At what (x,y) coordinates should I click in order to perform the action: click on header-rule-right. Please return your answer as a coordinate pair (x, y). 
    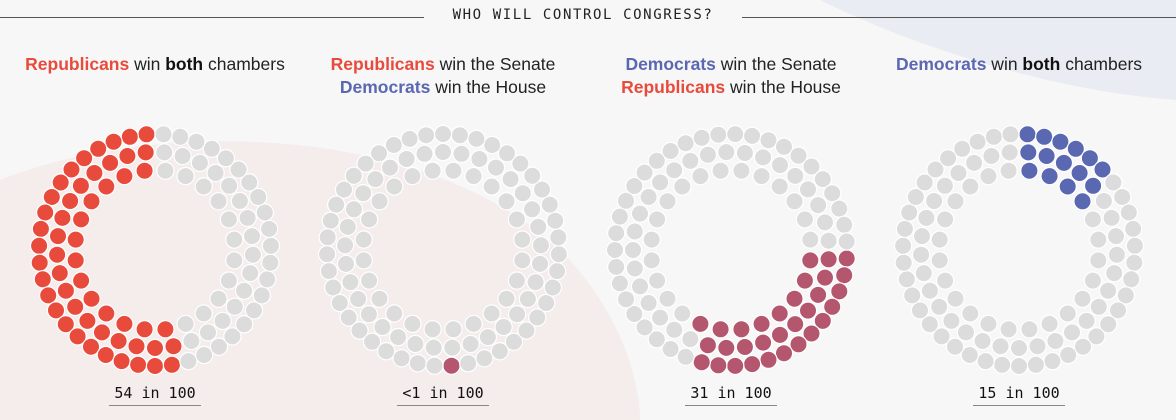
    Looking at the image, I should click on (959, 17).